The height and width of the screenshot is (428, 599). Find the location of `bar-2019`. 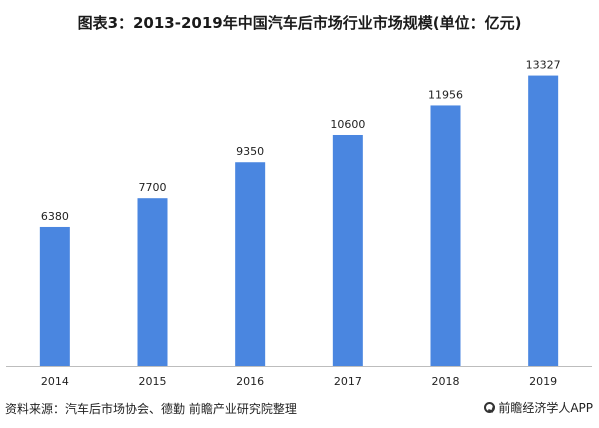

bar-2019 is located at coordinates (543, 221).